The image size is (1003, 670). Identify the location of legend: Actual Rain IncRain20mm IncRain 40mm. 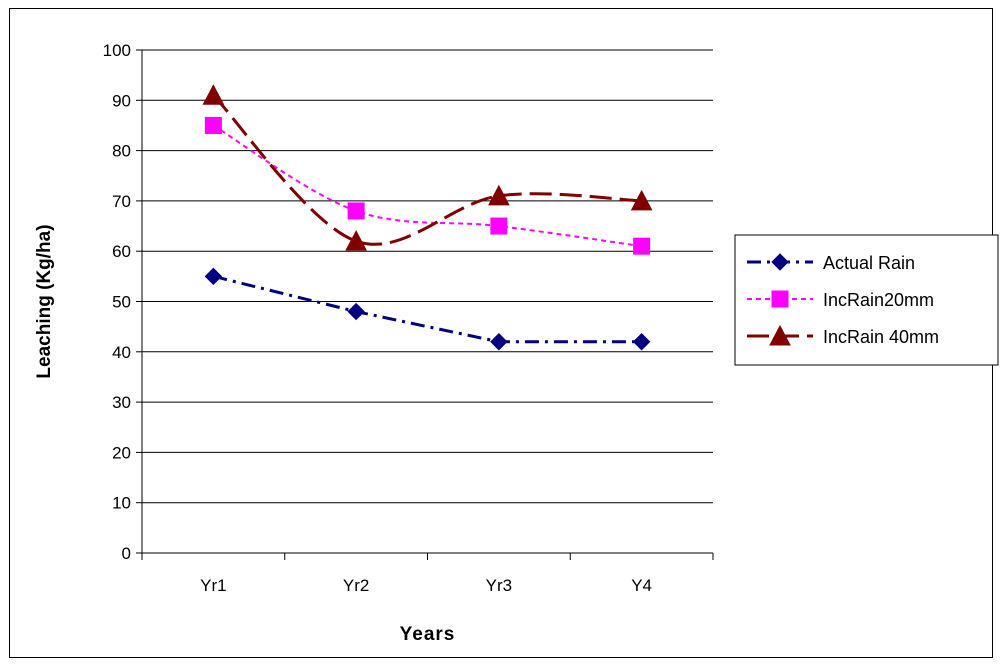
(866, 300).